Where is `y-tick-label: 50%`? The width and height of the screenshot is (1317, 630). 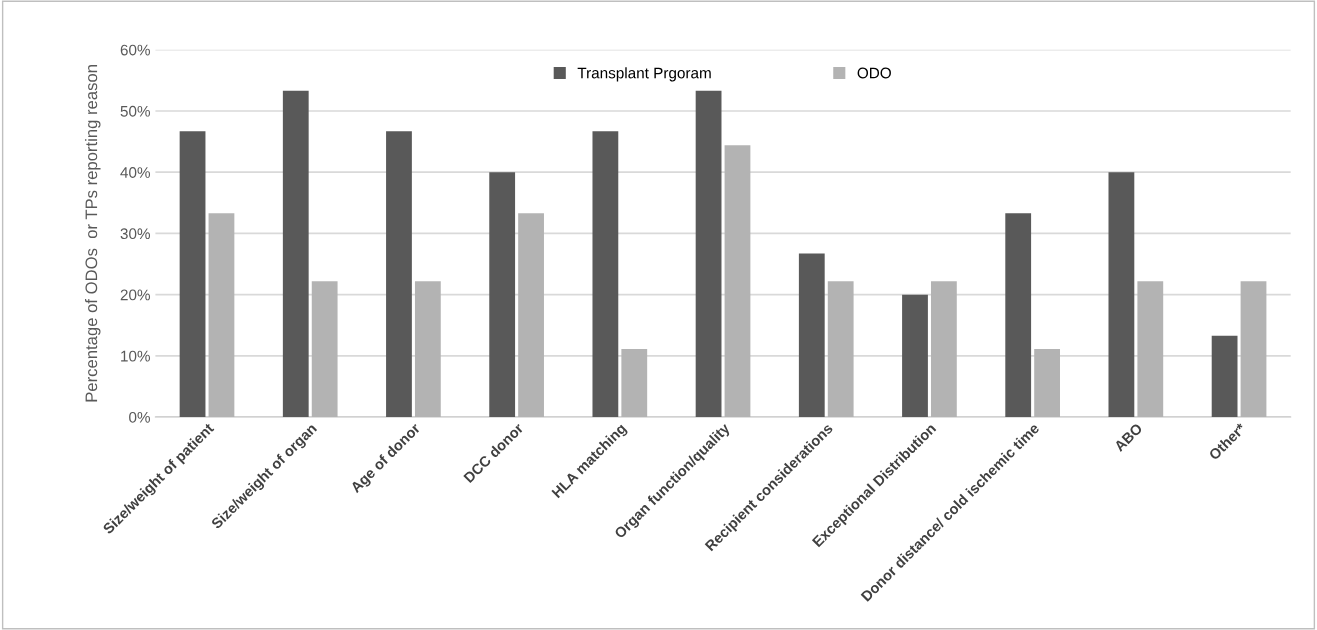 y-tick-label: 50% is located at coordinates (135, 111).